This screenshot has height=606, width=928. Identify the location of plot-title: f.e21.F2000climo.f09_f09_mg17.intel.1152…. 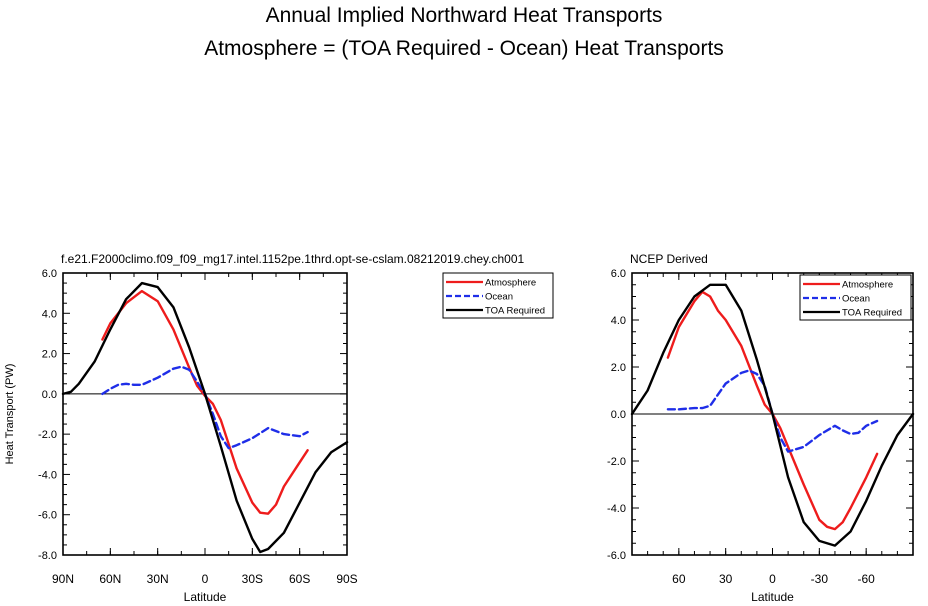
(293, 259).